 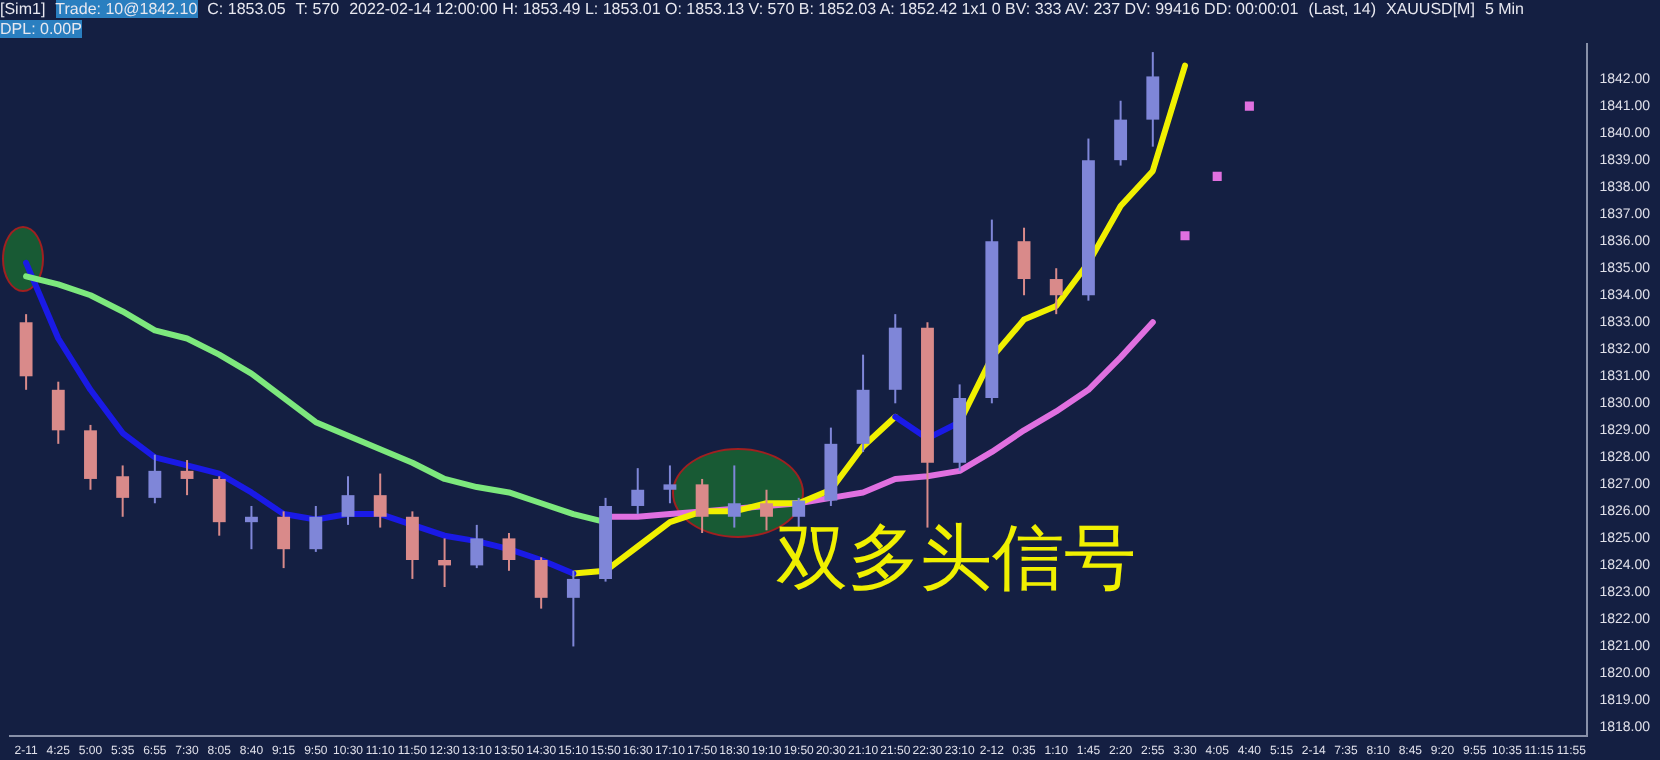 I want to click on text: (Last, 14), so click(x=1342, y=9).